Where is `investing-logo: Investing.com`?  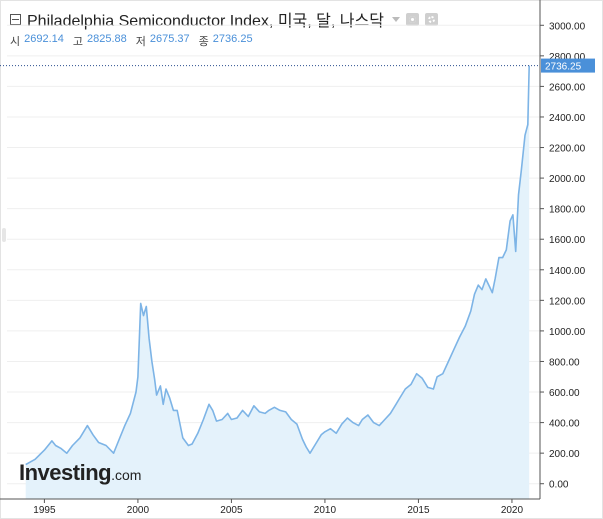 investing-logo: Investing.com is located at coordinates (80, 473).